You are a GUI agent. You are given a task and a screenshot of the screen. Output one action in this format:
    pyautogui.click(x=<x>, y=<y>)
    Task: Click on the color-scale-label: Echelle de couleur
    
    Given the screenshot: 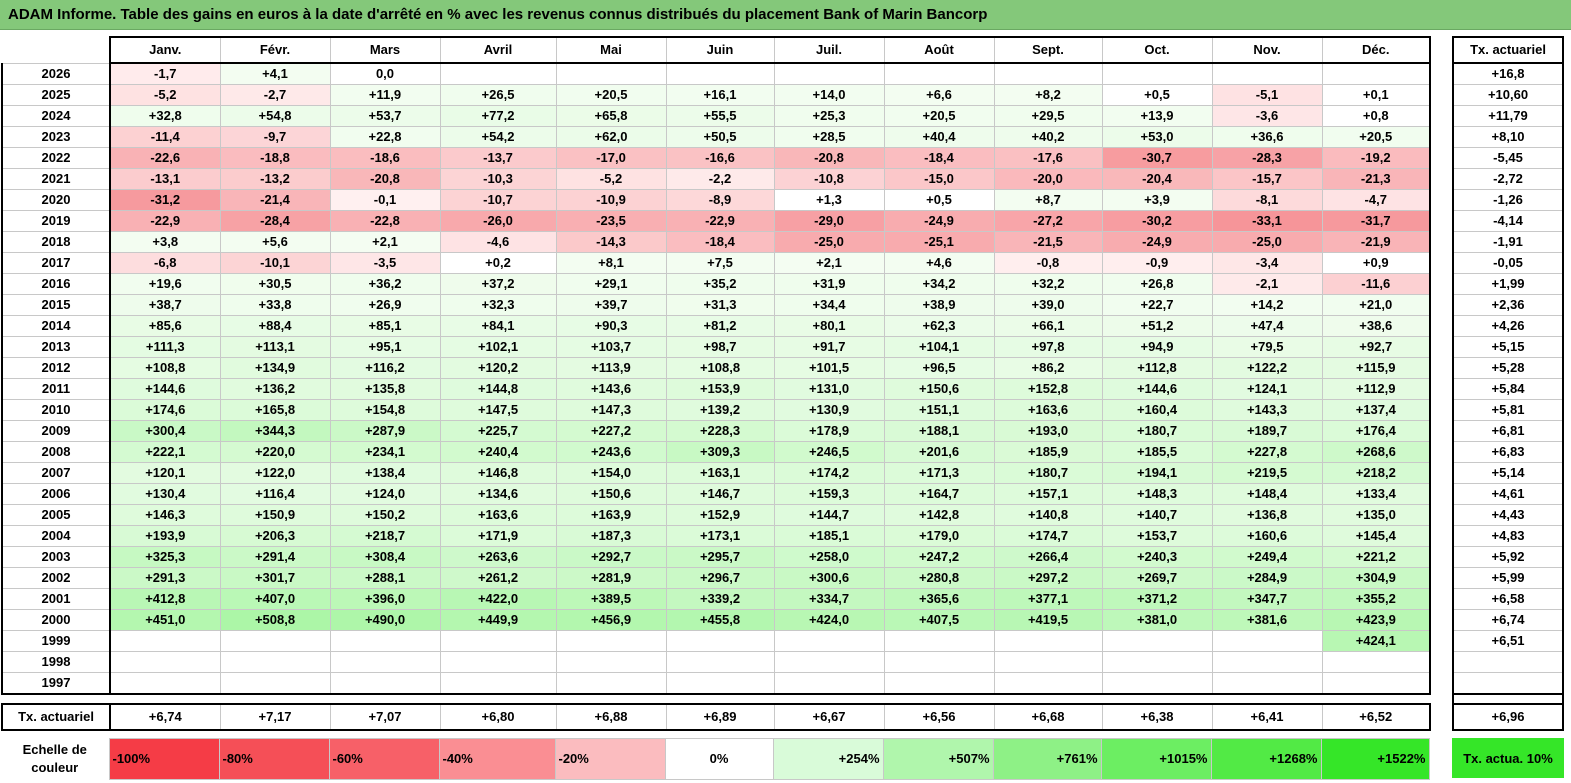 What is the action you would take?
    pyautogui.click(x=54, y=758)
    